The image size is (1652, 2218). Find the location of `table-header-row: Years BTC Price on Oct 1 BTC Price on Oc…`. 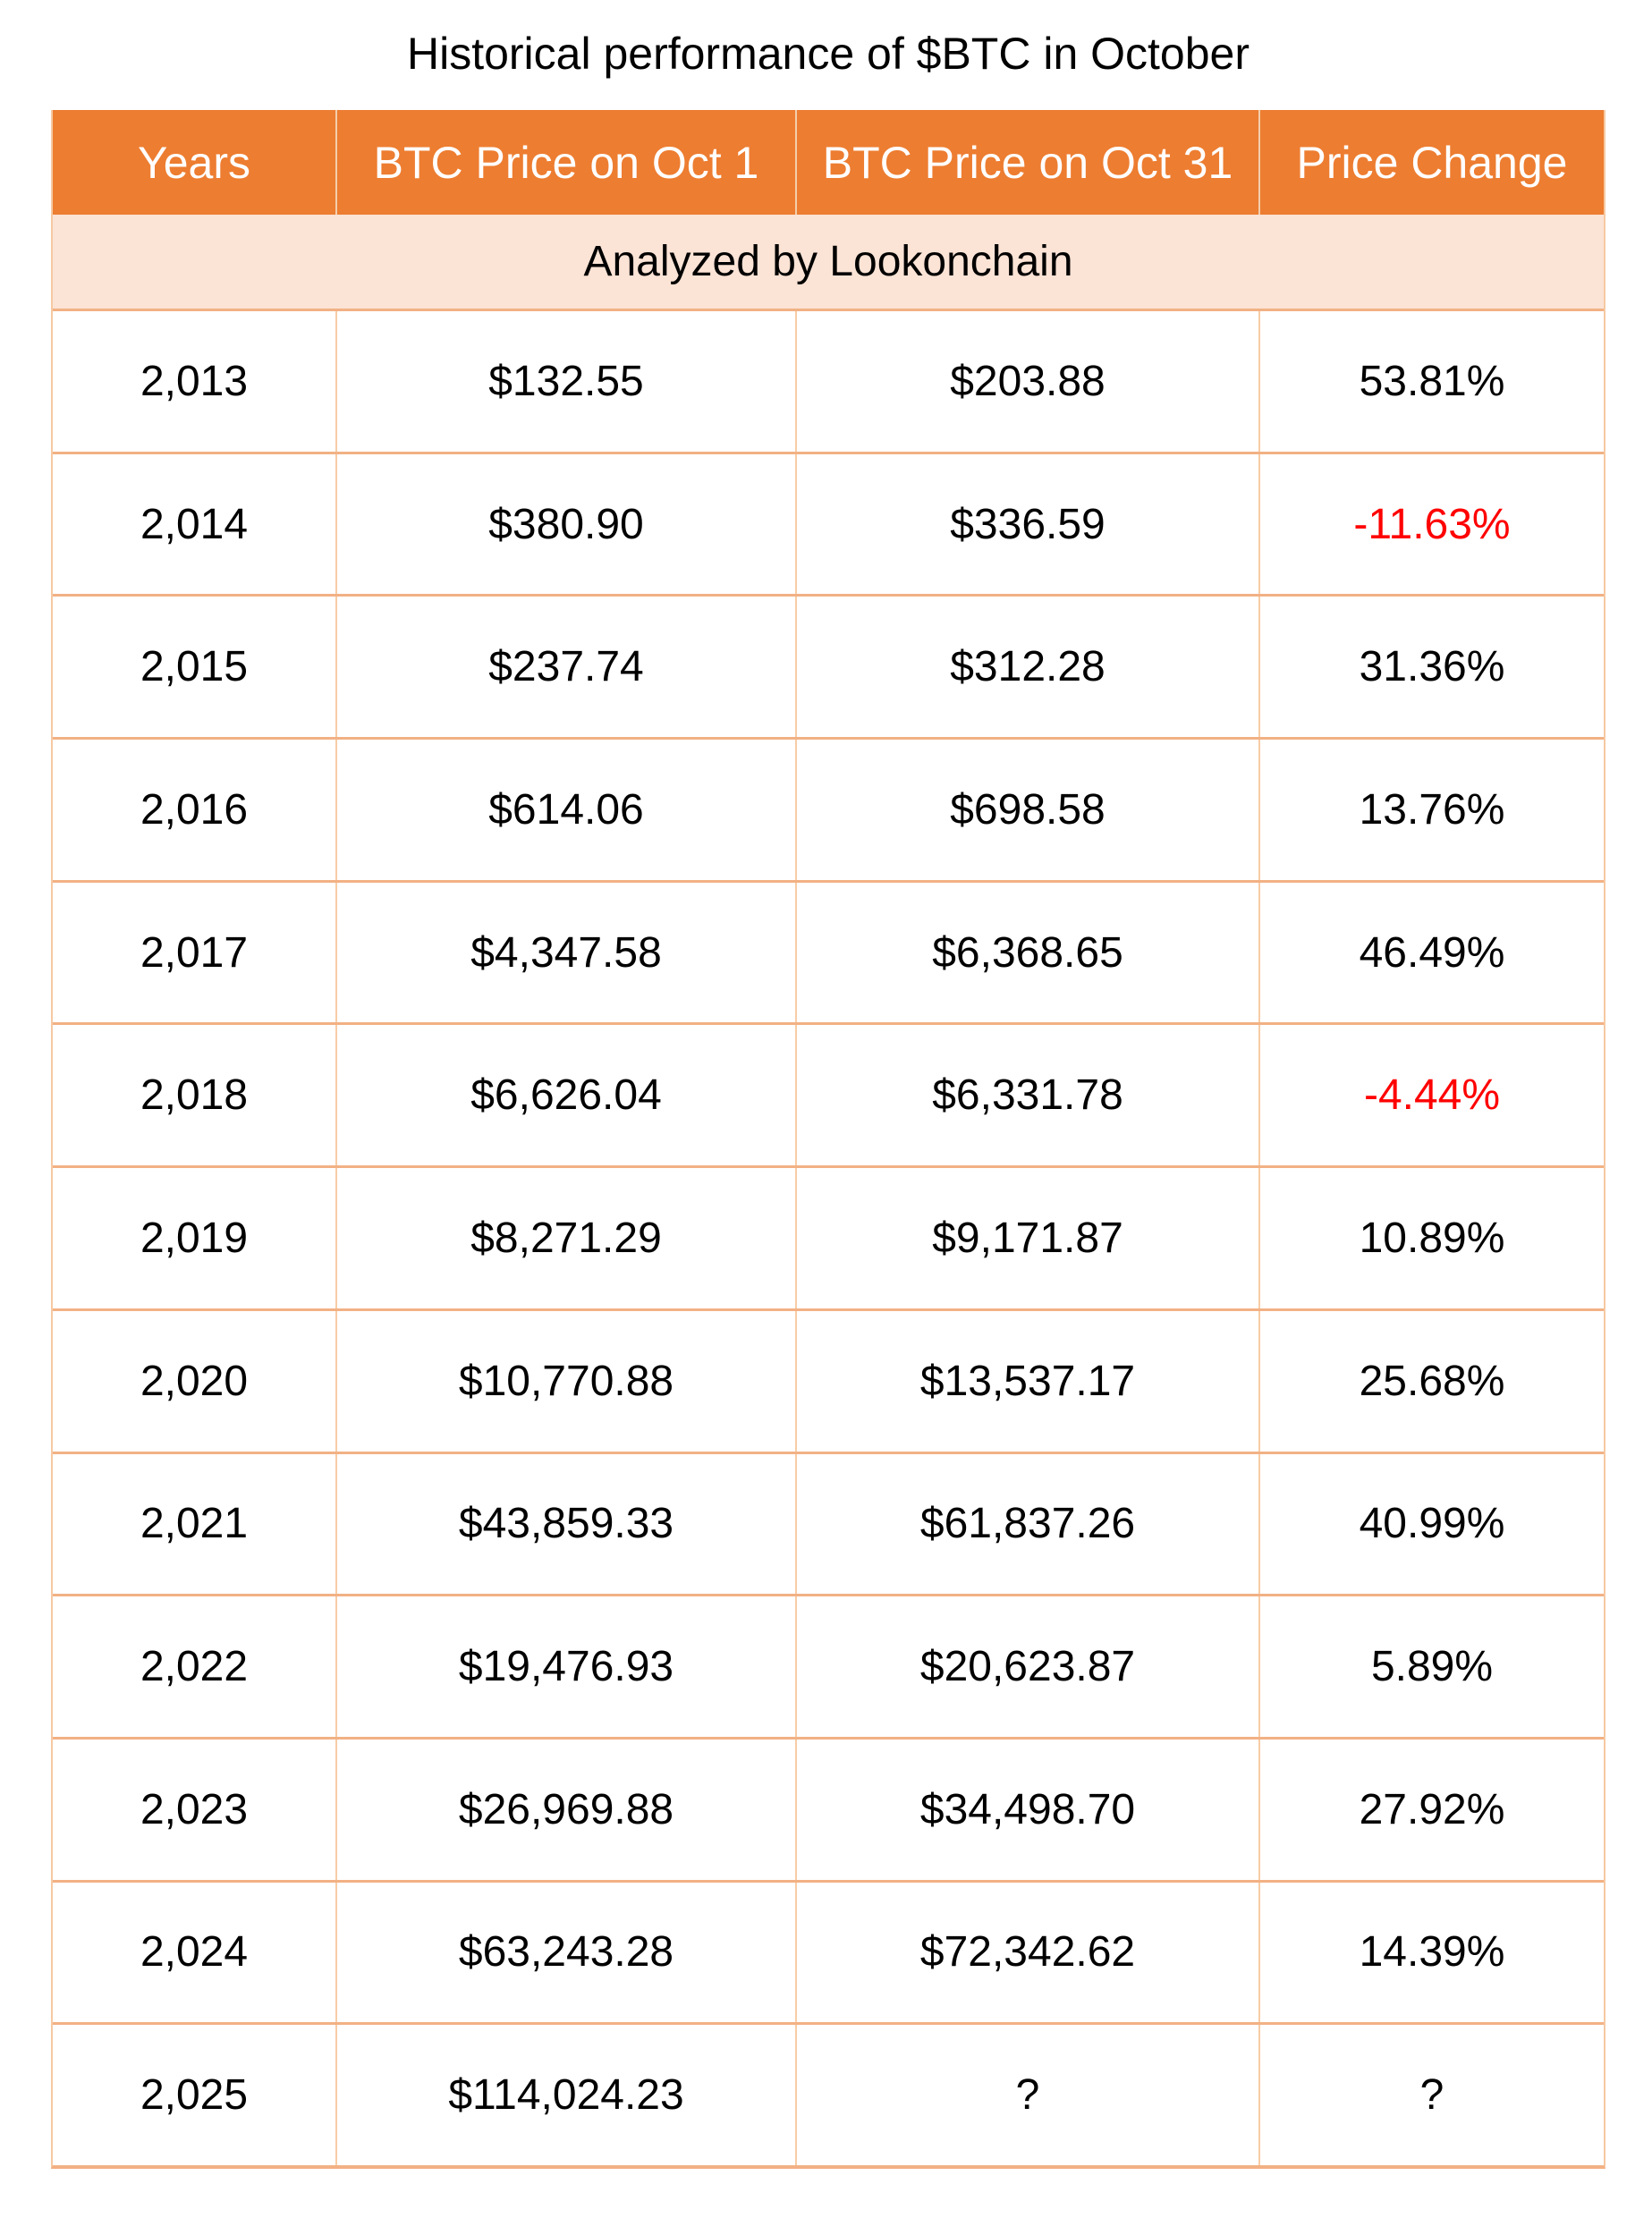

table-header-row: Years BTC Price on Oct 1 BTC Price on Oc… is located at coordinates (828, 163).